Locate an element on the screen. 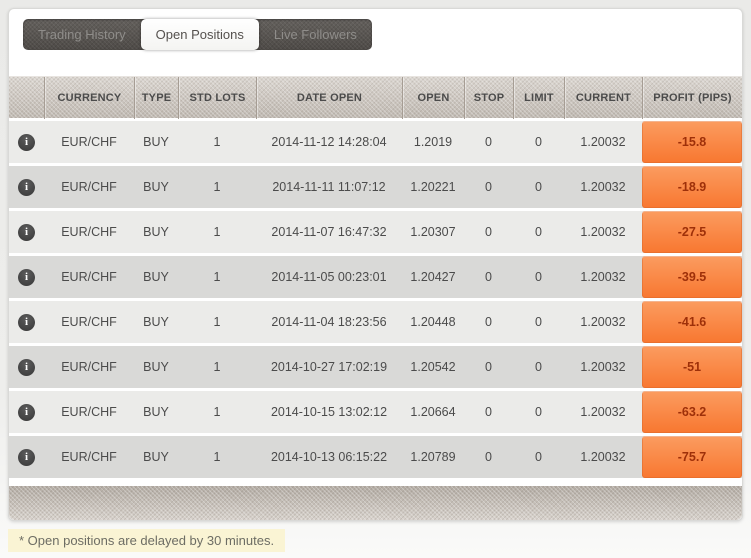 This screenshot has height=558, width=751. cell-date-open: 2014-11-07 16:47:32 is located at coordinates (329, 232).